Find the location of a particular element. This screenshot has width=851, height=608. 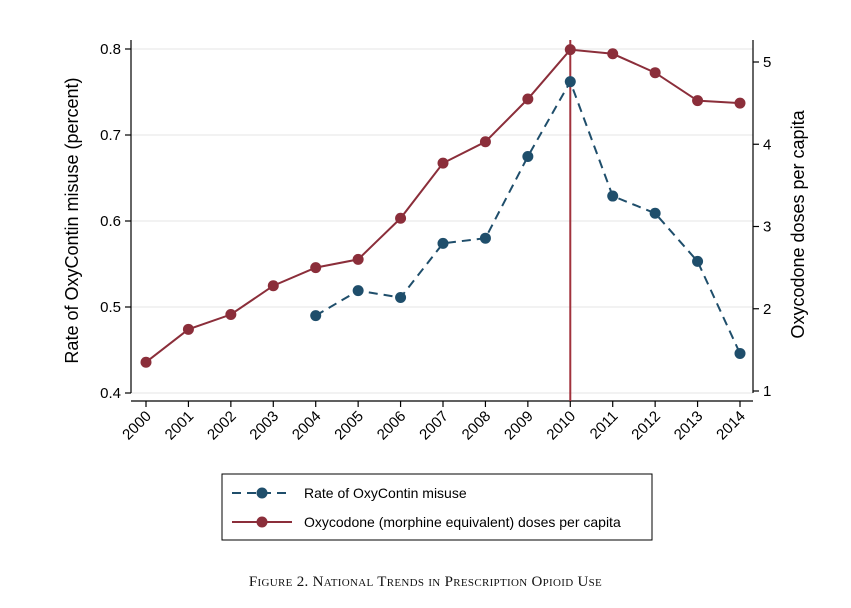

y-left-tick-label: 0.8 is located at coordinates (110, 49).